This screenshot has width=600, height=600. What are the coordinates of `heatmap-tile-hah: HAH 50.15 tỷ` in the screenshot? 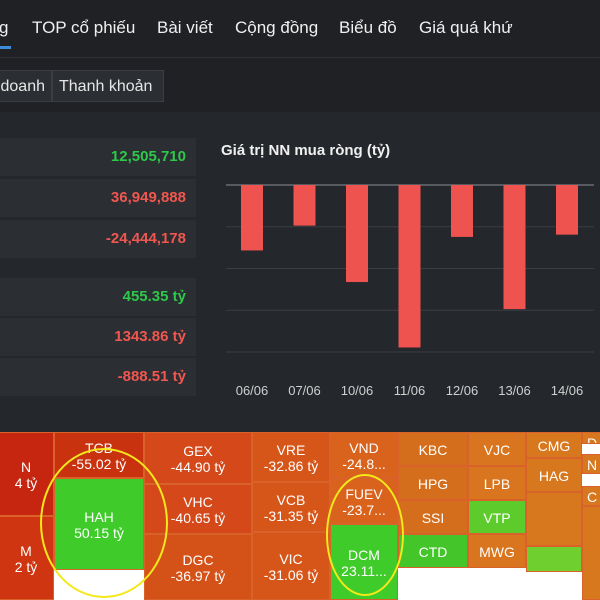 It's located at (99, 524).